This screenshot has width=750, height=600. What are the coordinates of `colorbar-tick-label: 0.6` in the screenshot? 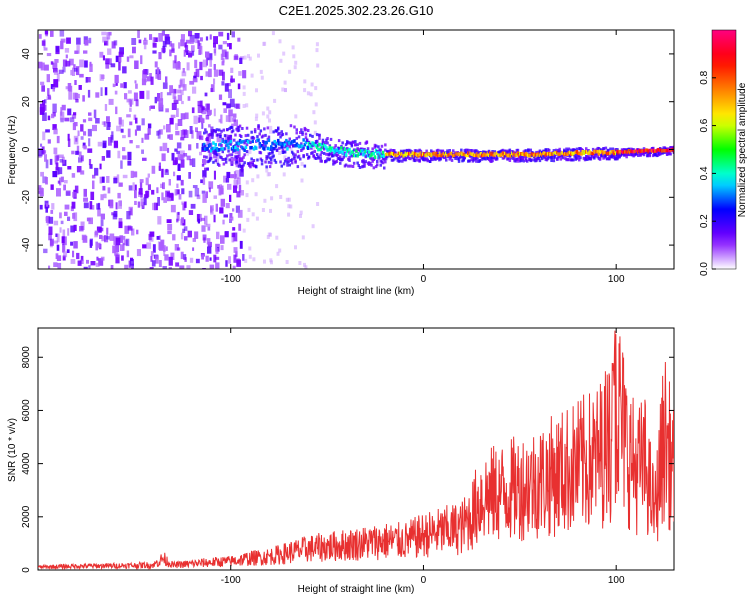 It's located at (704, 125).